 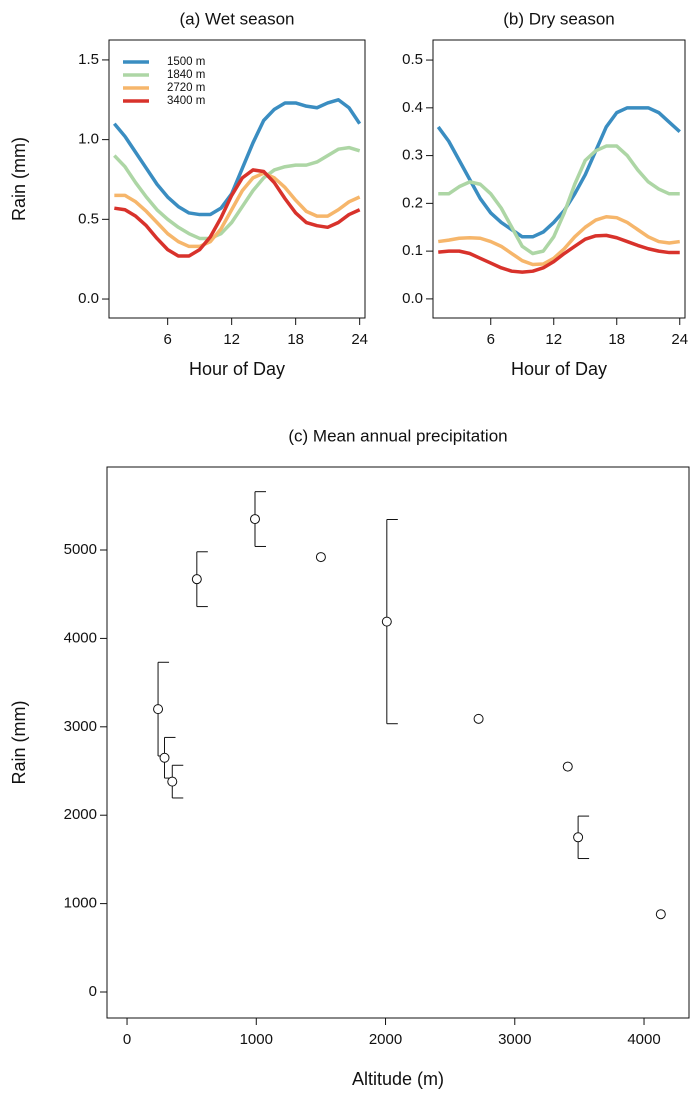 What do you see at coordinates (558, 18) in the screenshot?
I see `panel-title: (b) Dry season` at bounding box center [558, 18].